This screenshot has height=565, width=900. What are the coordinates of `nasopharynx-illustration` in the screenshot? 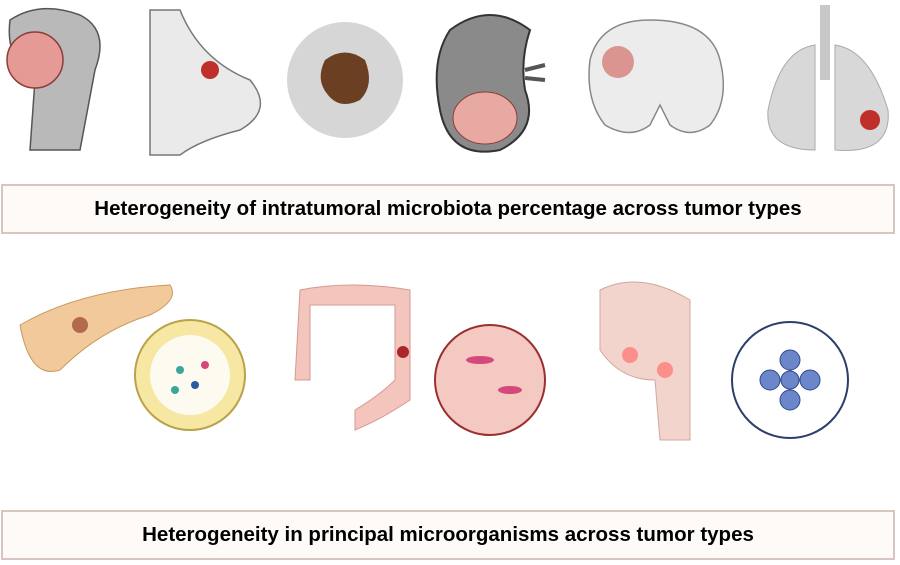 It's located at (724, 361).